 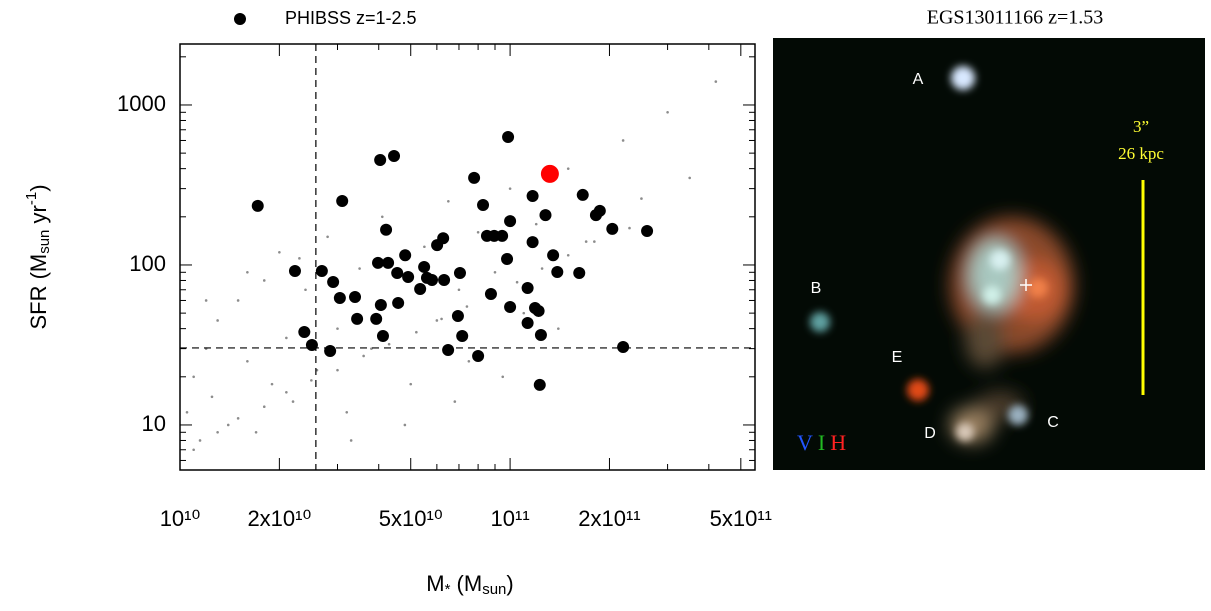 I want to click on y-tick-label: 100, so click(x=147, y=263).